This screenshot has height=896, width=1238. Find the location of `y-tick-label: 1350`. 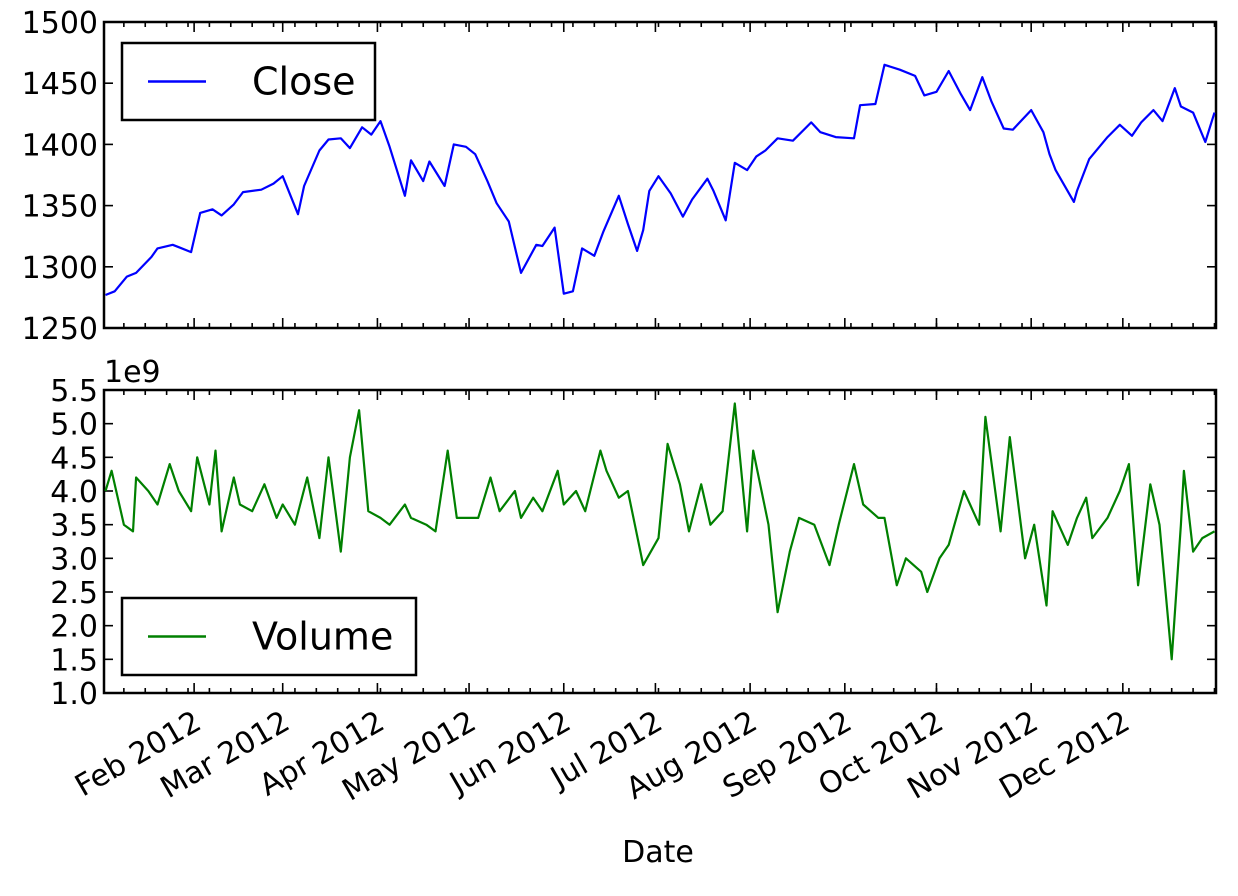

y-tick-label: 1350 is located at coordinates (60, 207).